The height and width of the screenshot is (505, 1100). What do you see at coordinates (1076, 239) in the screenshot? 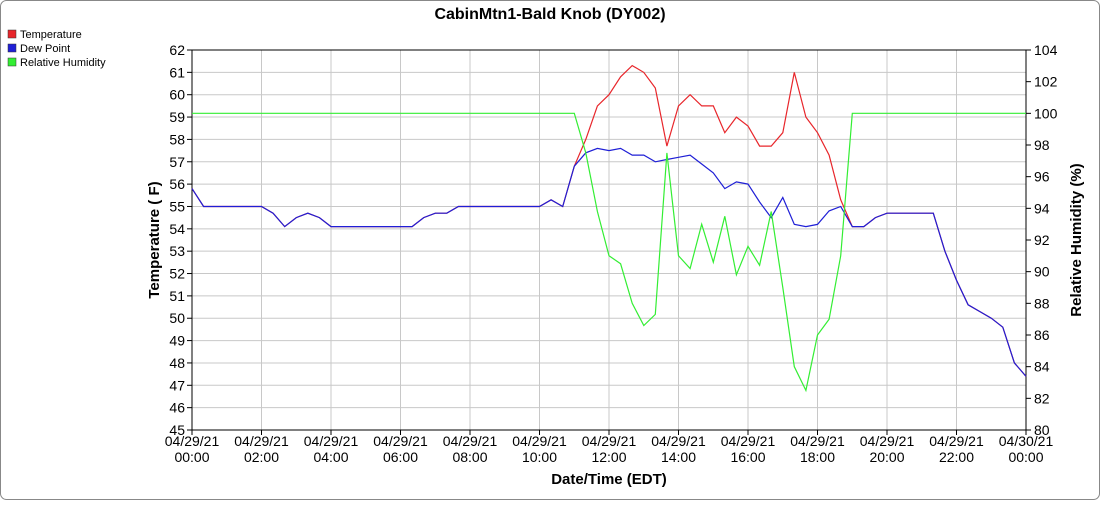
I see `y2-axis-title: Relative Humidity (%)` at bounding box center [1076, 239].